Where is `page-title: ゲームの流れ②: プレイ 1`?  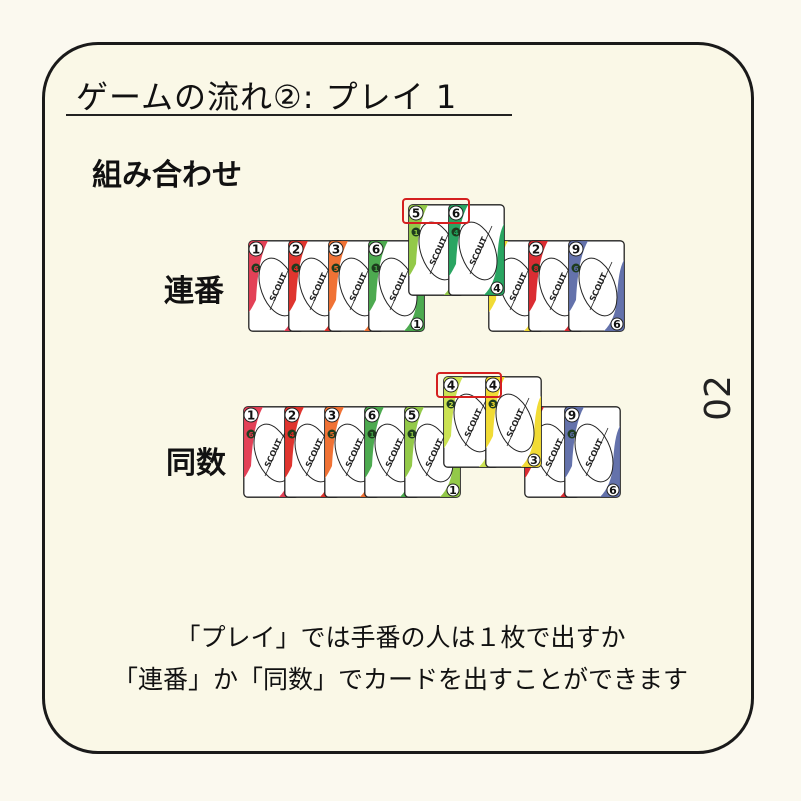
page-title: ゲームの流れ②: プレイ 1 is located at coordinates (267, 97).